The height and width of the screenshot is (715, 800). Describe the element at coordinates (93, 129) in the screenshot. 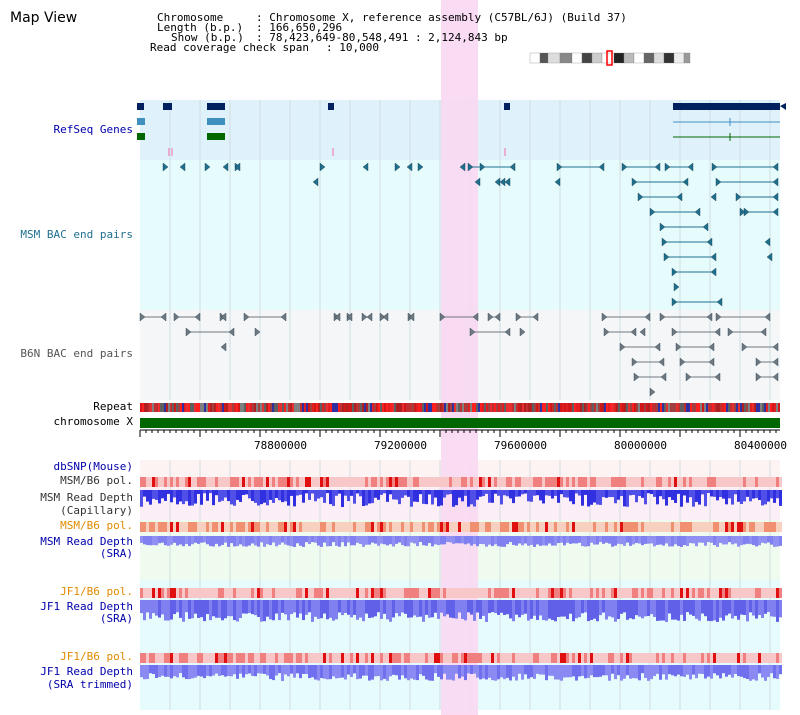

I see `track-label-refseq: RefSeq Genes` at that location.